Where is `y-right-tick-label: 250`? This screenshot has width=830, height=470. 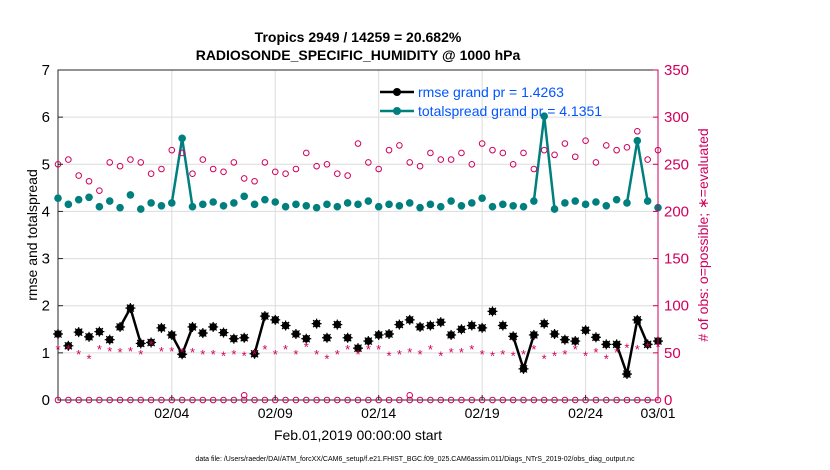 y-right-tick-label: 250 is located at coordinates (676, 164).